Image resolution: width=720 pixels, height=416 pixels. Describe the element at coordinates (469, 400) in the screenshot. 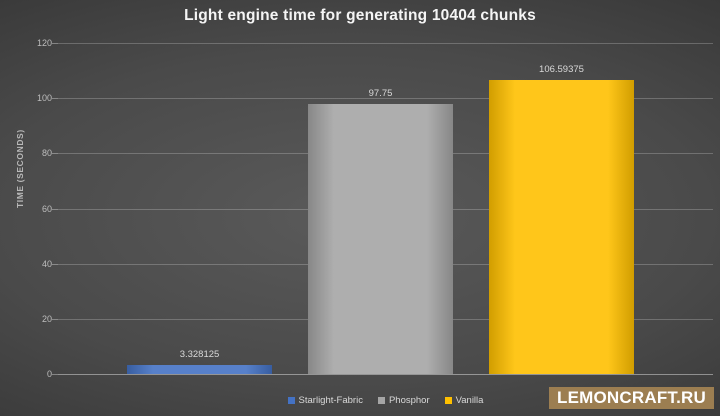

I see `legend-label: Vanilla` at that location.